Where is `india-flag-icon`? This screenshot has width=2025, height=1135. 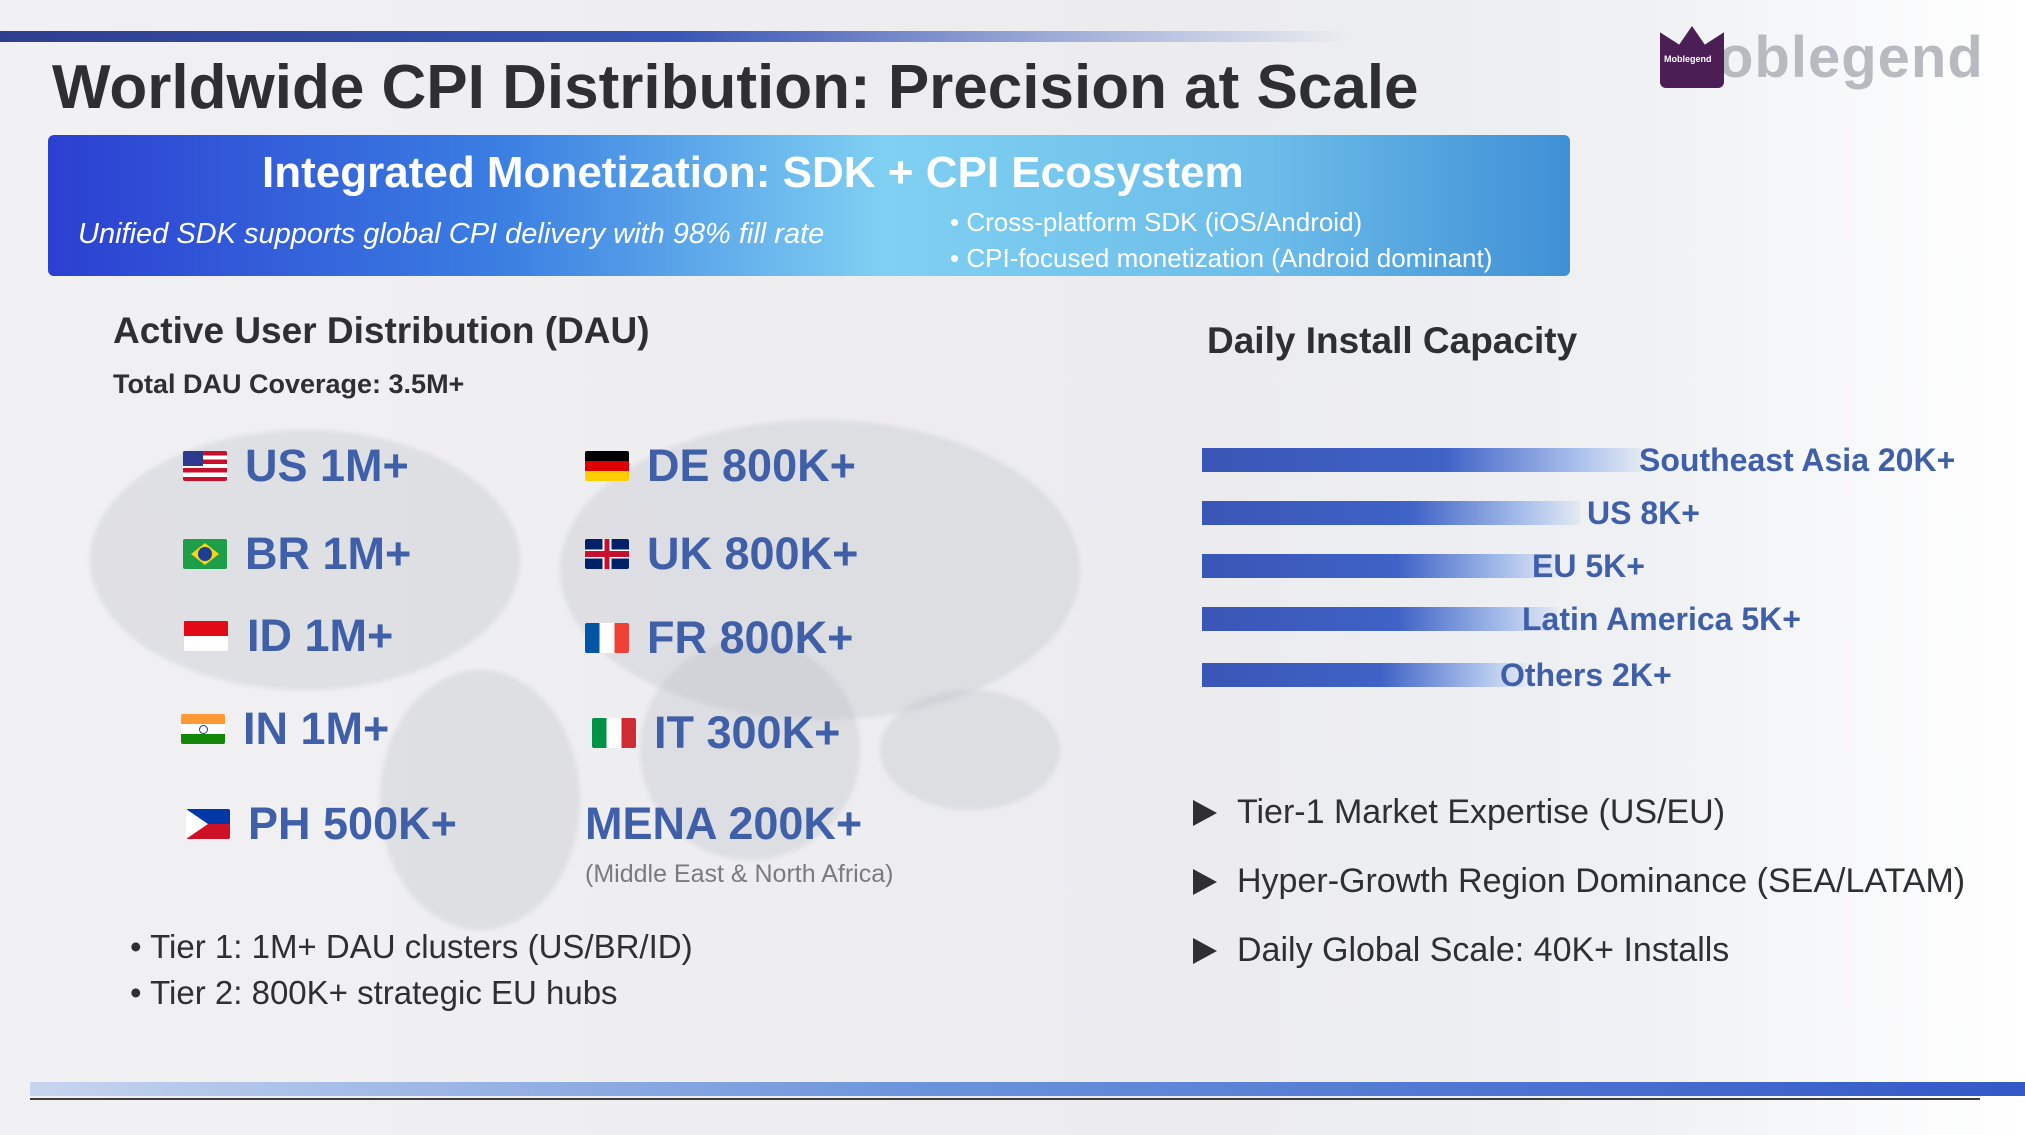 india-flag-icon is located at coordinates (203, 729).